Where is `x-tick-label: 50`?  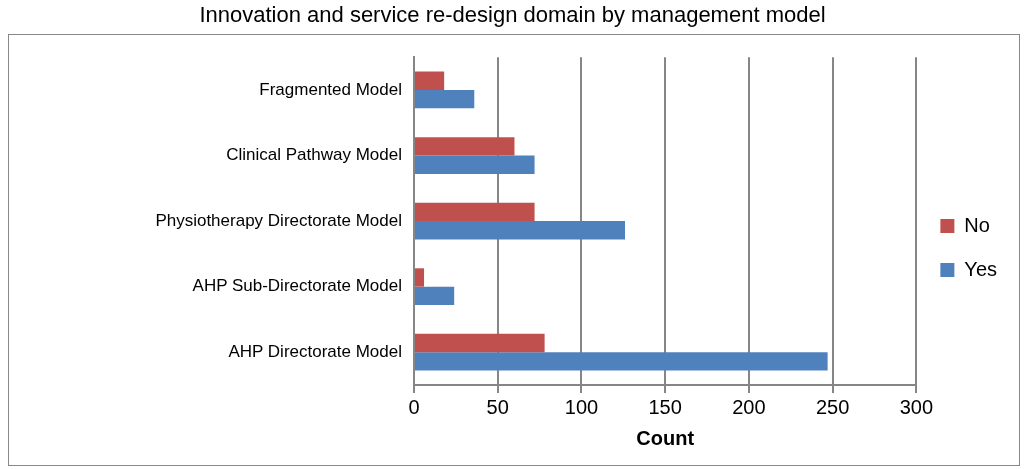
x-tick-label: 50 is located at coordinates (497, 406).